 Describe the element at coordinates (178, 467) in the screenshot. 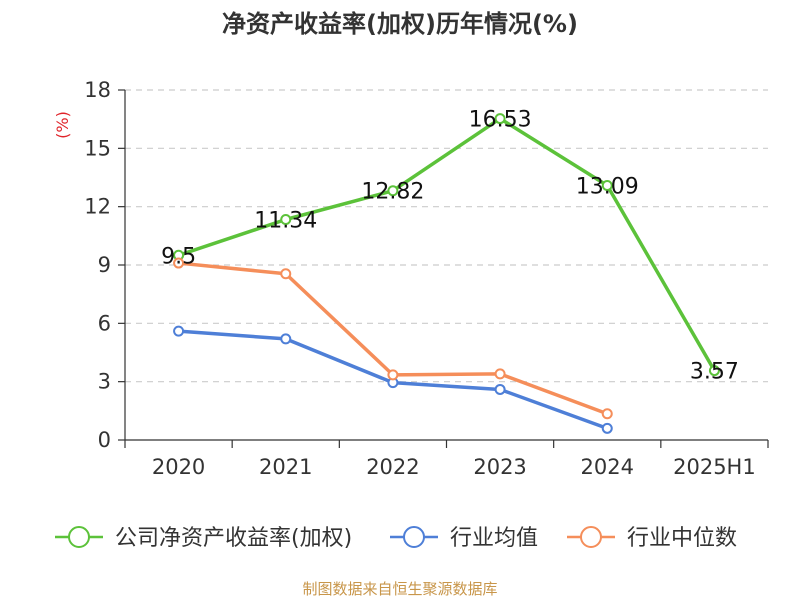

I see `x-tick-label: 2020` at that location.